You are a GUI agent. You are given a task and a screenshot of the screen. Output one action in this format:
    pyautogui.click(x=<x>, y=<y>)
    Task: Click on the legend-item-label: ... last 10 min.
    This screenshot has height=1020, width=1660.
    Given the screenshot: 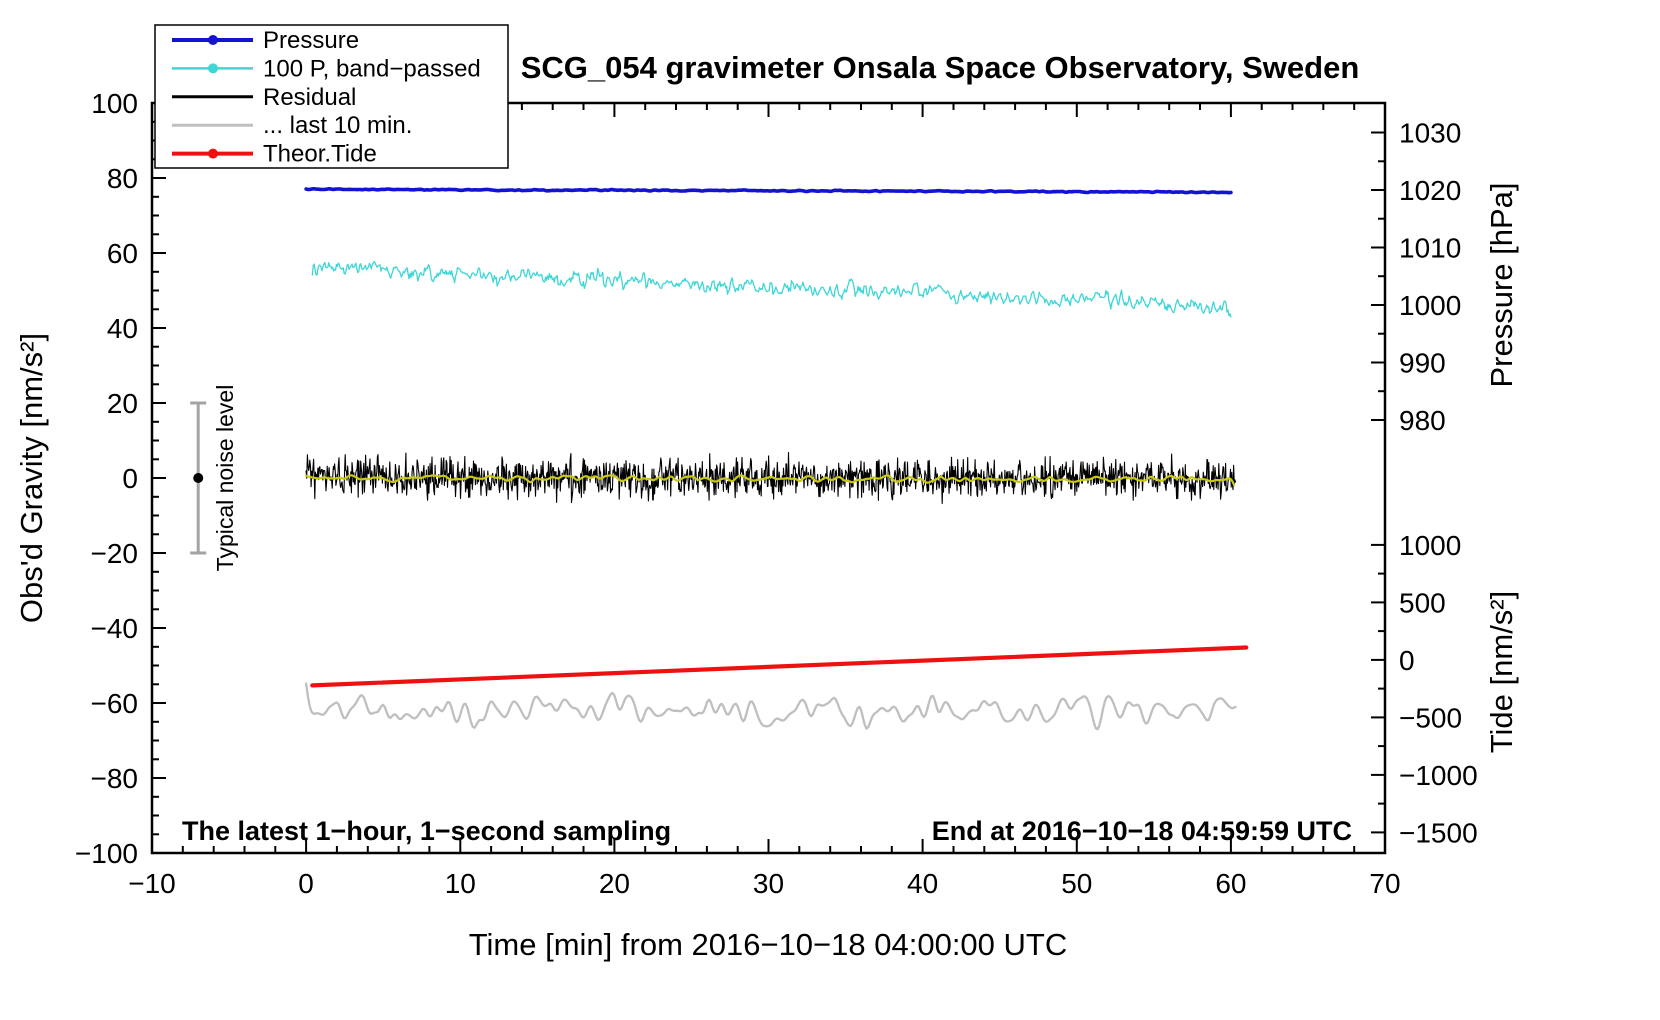 What is the action you would take?
    pyautogui.click(x=337, y=125)
    